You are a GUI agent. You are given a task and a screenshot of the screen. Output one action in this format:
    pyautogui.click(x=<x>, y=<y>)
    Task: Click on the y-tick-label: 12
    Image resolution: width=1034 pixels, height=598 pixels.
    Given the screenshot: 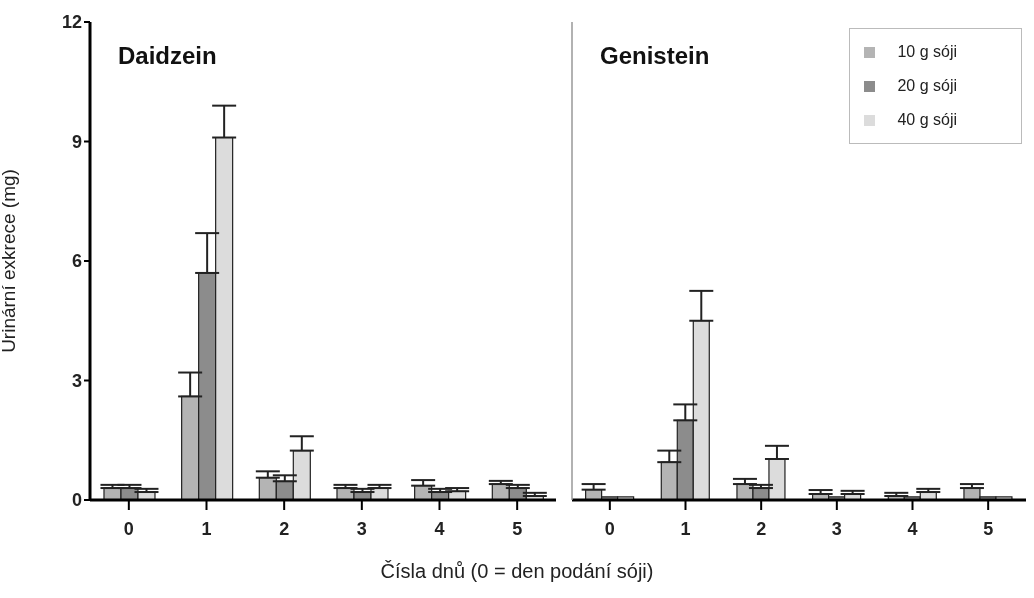 What is the action you would take?
    pyautogui.click(x=71, y=22)
    